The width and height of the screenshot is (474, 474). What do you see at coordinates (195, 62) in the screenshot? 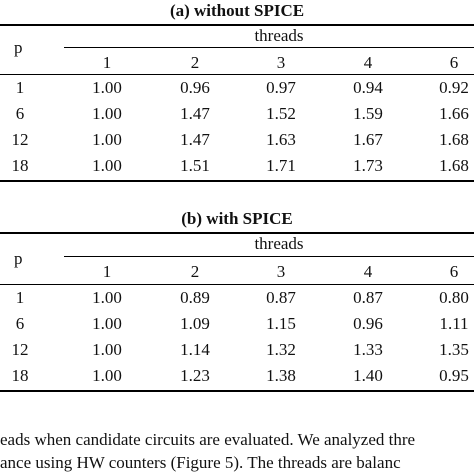
I see `table-a-col-header: 2` at bounding box center [195, 62].